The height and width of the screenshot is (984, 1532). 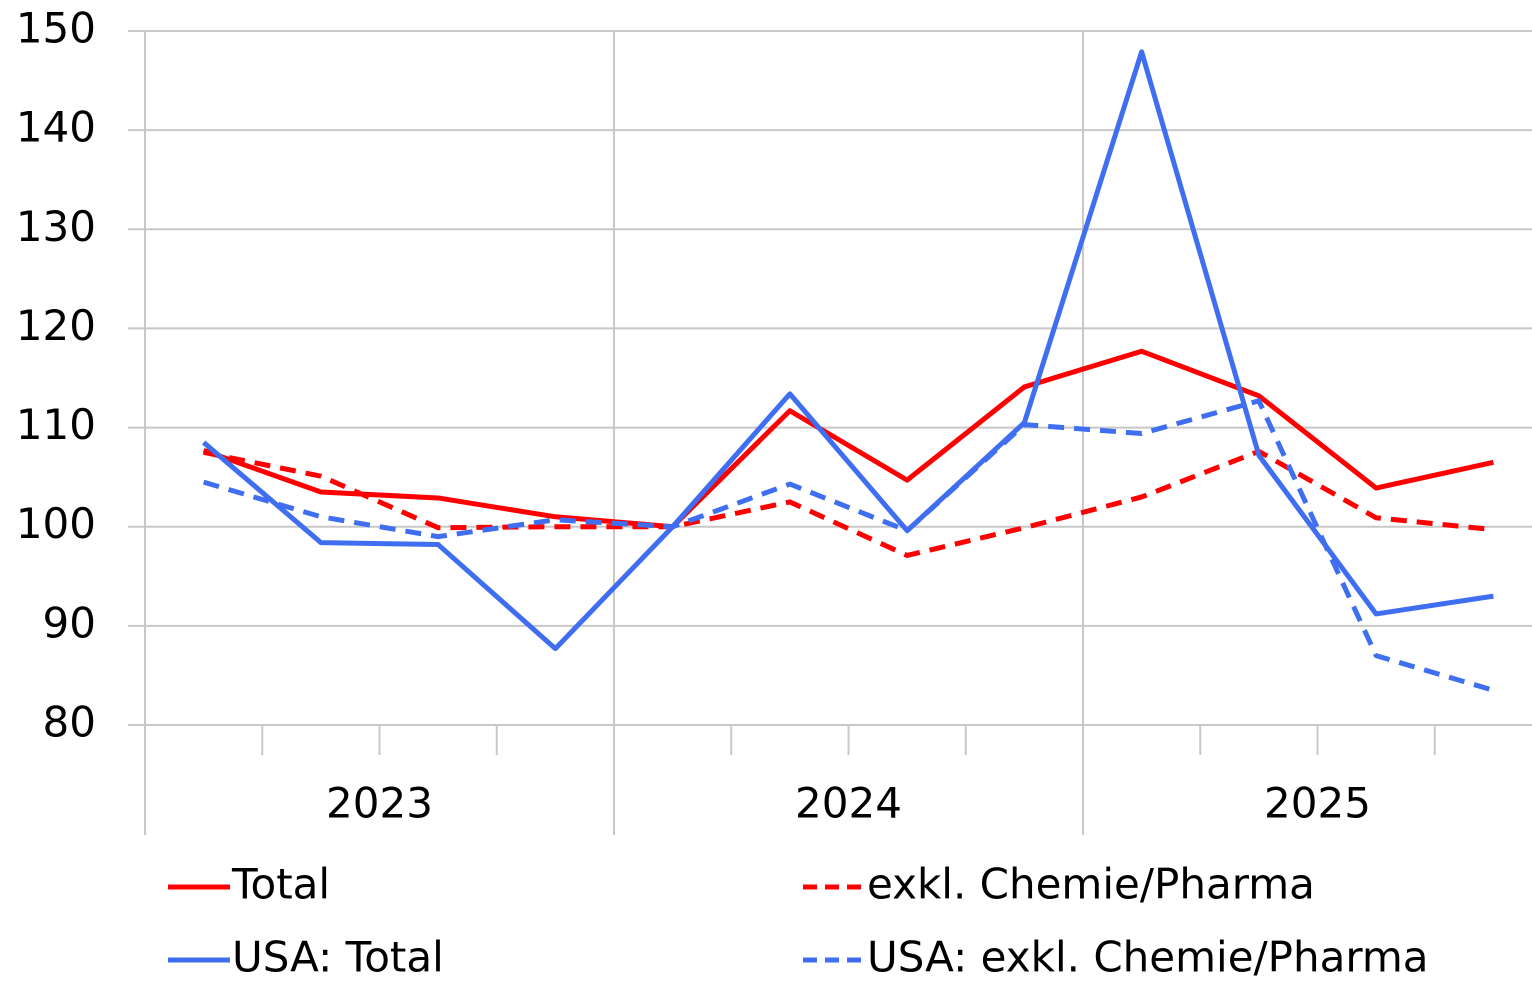 What do you see at coordinates (56, 28) in the screenshot?
I see `y-tick-label: 150` at bounding box center [56, 28].